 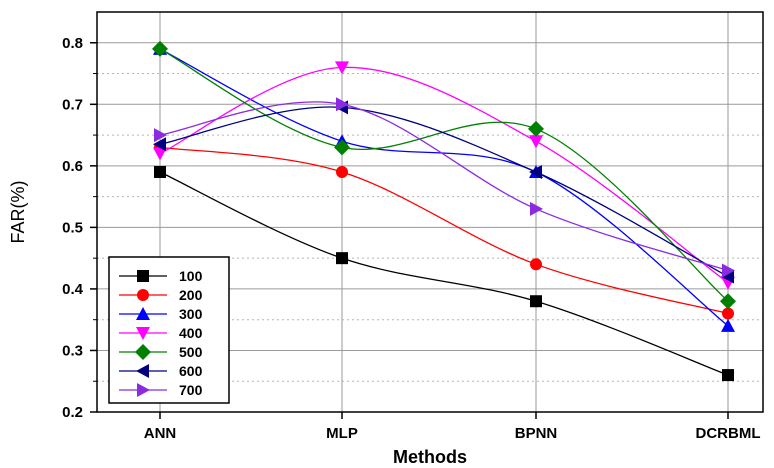 I want to click on legend-label-200: 200, so click(x=191, y=295).